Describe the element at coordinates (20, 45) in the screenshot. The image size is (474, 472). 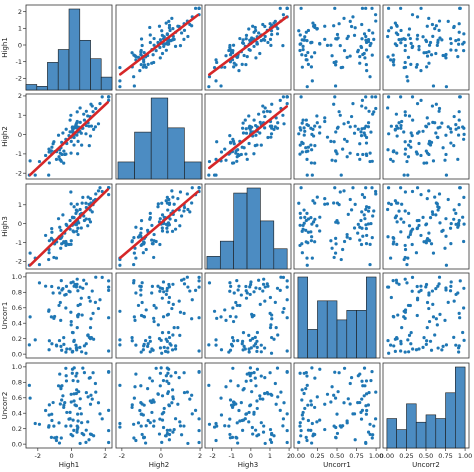
I see `y-tick-label: 0` at that location.